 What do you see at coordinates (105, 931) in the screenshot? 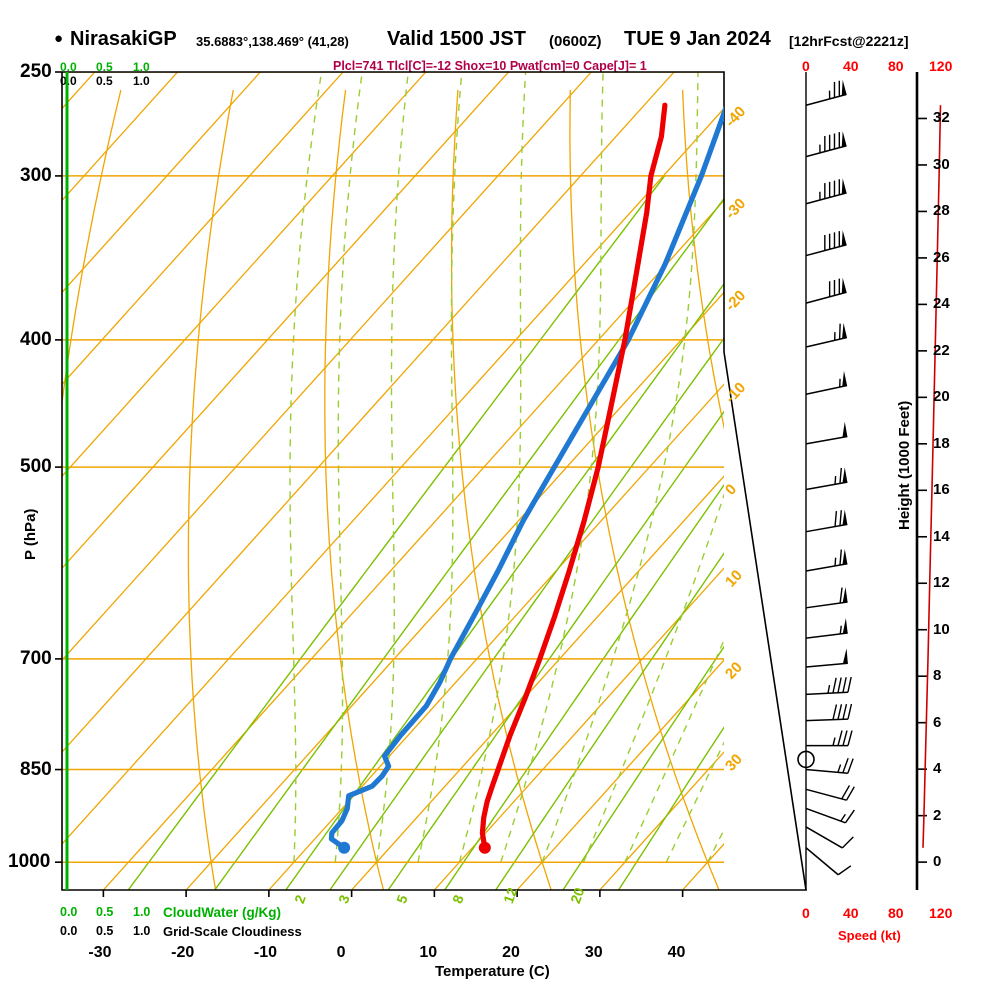
I see `bottom-cloudiness-tick-1: 0.5` at bounding box center [105, 931].